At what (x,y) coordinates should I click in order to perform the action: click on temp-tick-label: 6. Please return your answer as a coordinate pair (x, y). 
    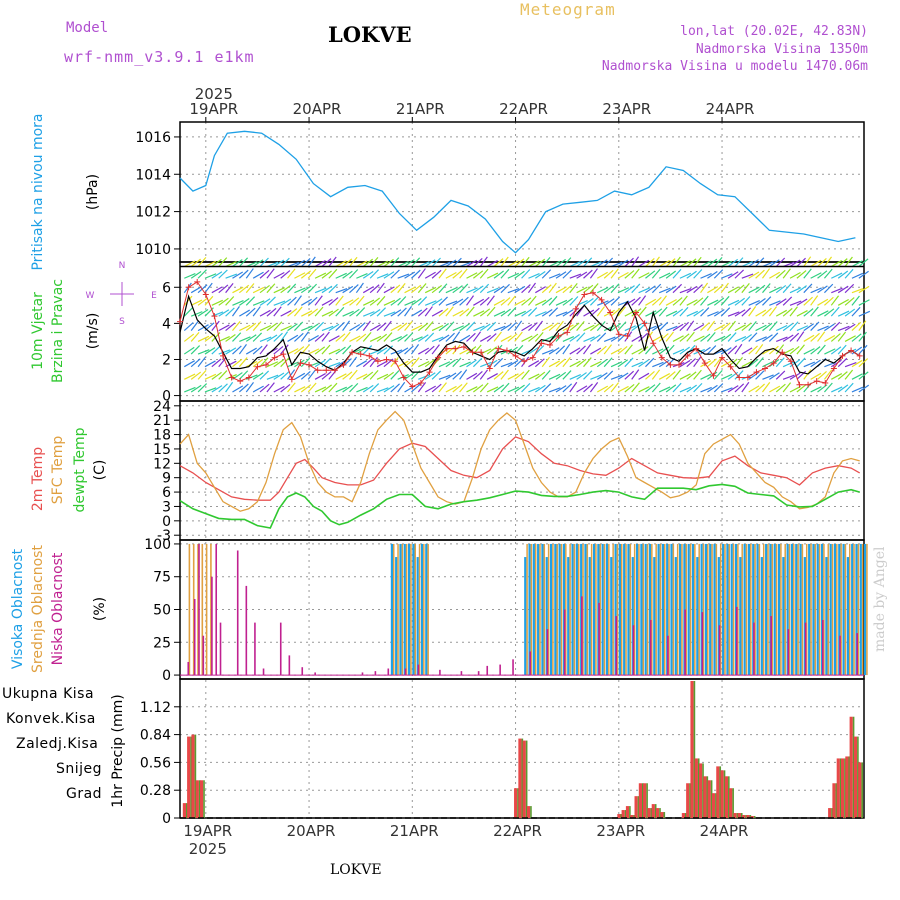
    Looking at the image, I should click on (166, 493).